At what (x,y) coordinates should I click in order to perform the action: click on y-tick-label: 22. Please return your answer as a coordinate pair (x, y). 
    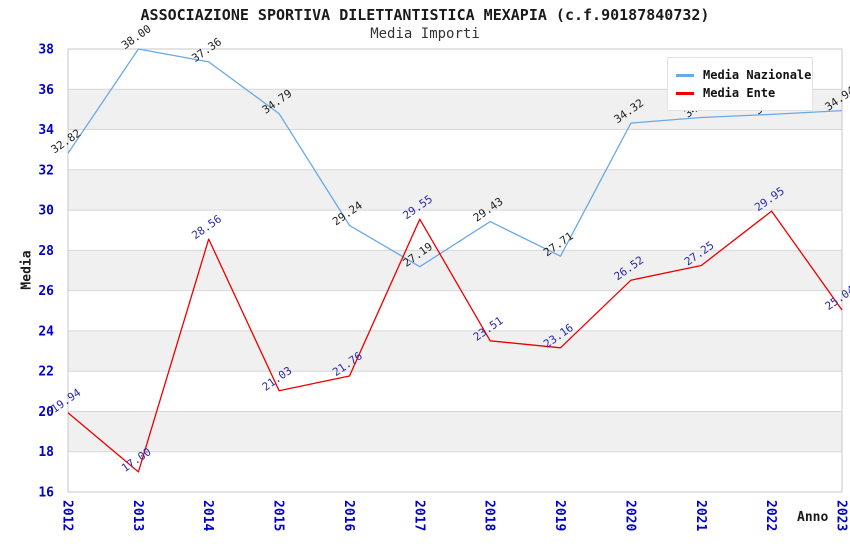
    Looking at the image, I should click on (46, 372).